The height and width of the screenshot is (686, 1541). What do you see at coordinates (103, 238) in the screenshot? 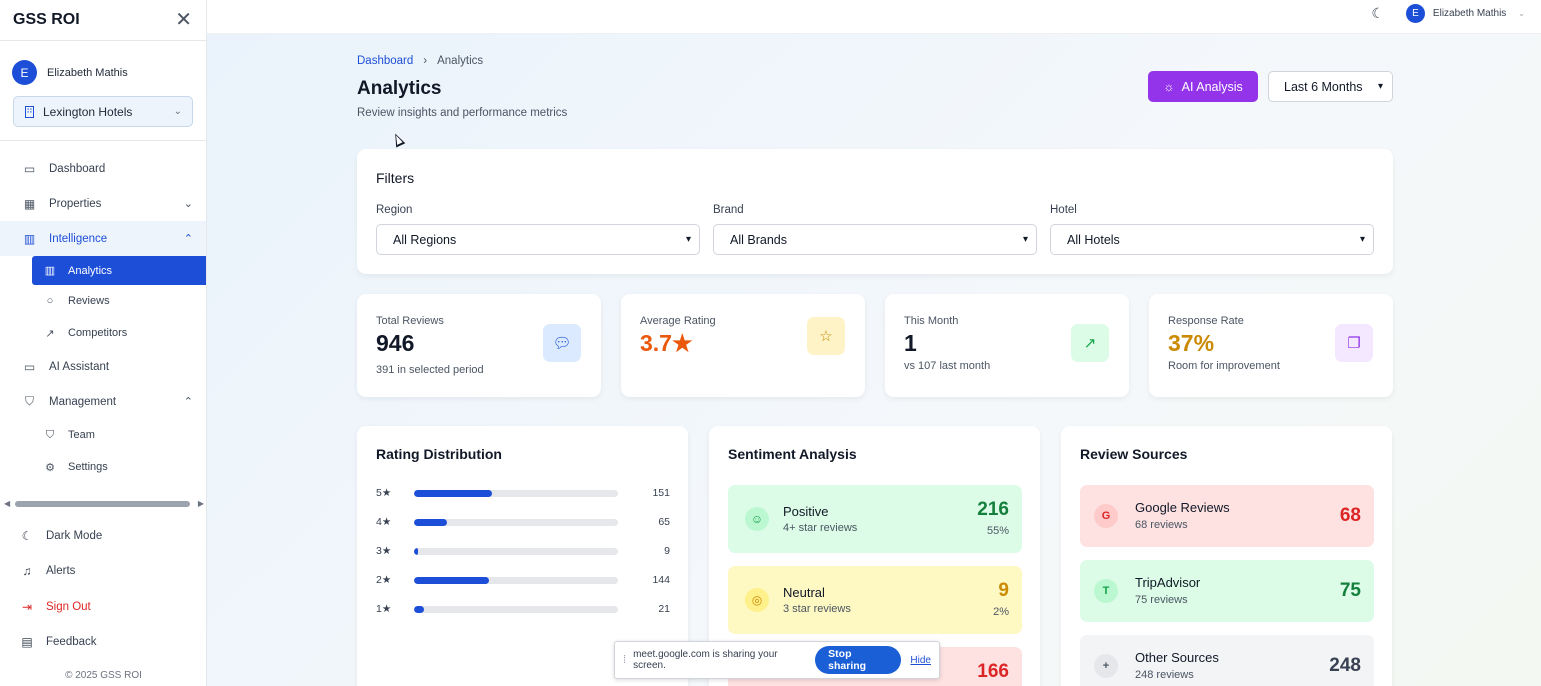
I see `nav-intelligence: ▥ Intelligence ⌃` at bounding box center [103, 238].